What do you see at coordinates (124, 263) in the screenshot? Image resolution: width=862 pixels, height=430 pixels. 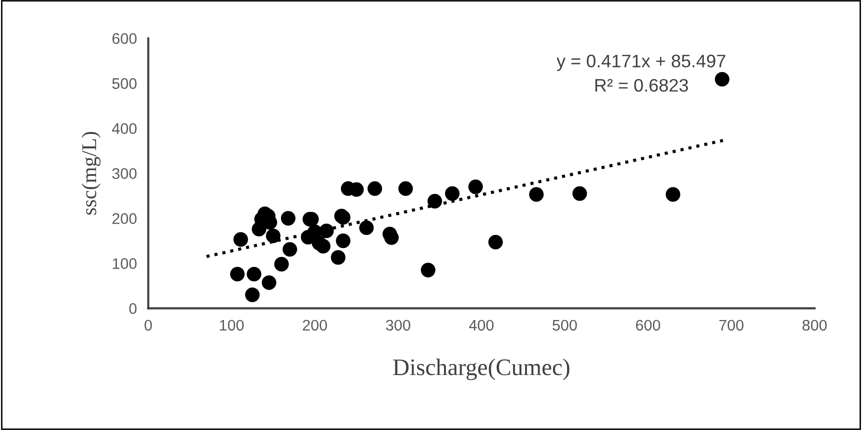 I see `y-tick-label: 100` at bounding box center [124, 263].